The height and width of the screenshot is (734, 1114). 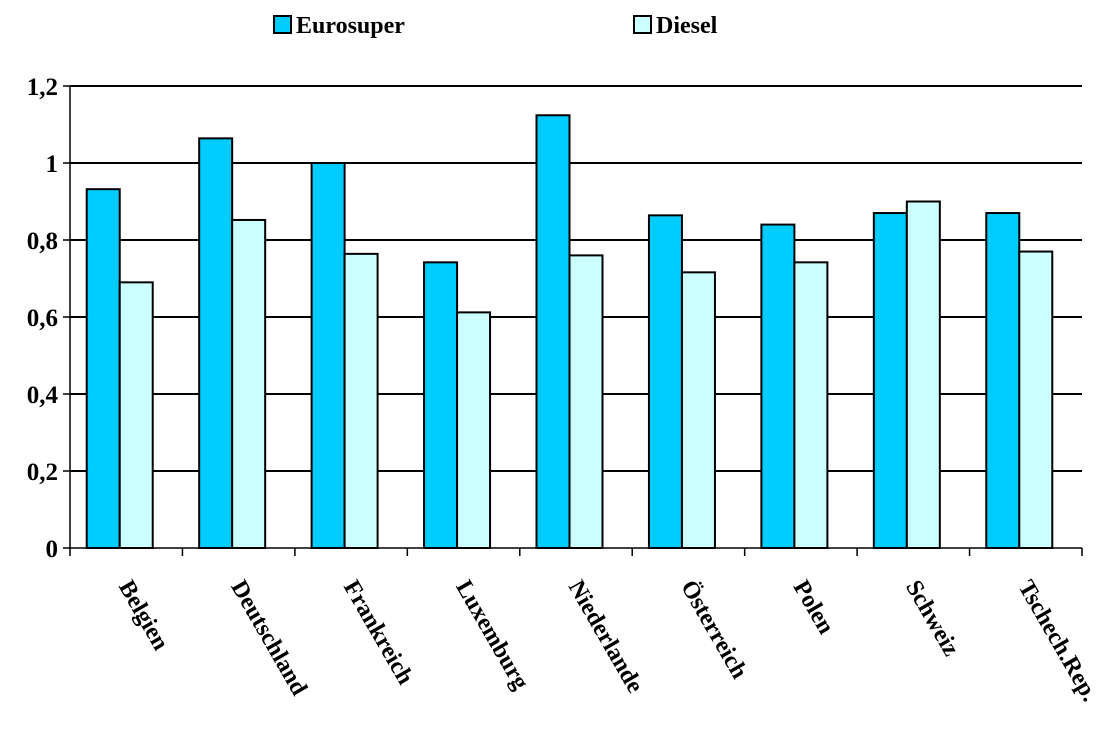 What do you see at coordinates (491, 635) in the screenshot?
I see `x-tick-label: Luxemburg` at bounding box center [491, 635].